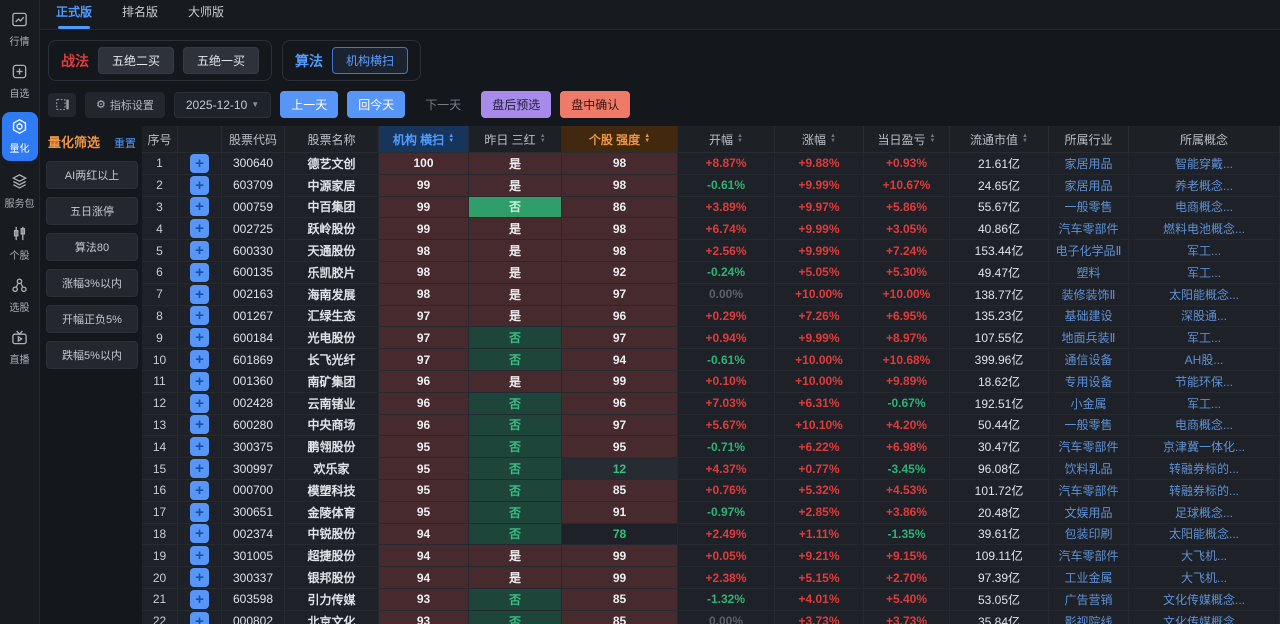 This screenshot has height=624, width=1280. Describe the element at coordinates (20, 347) in the screenshot. I see `sidebar-item-直播: 直播` at that location.